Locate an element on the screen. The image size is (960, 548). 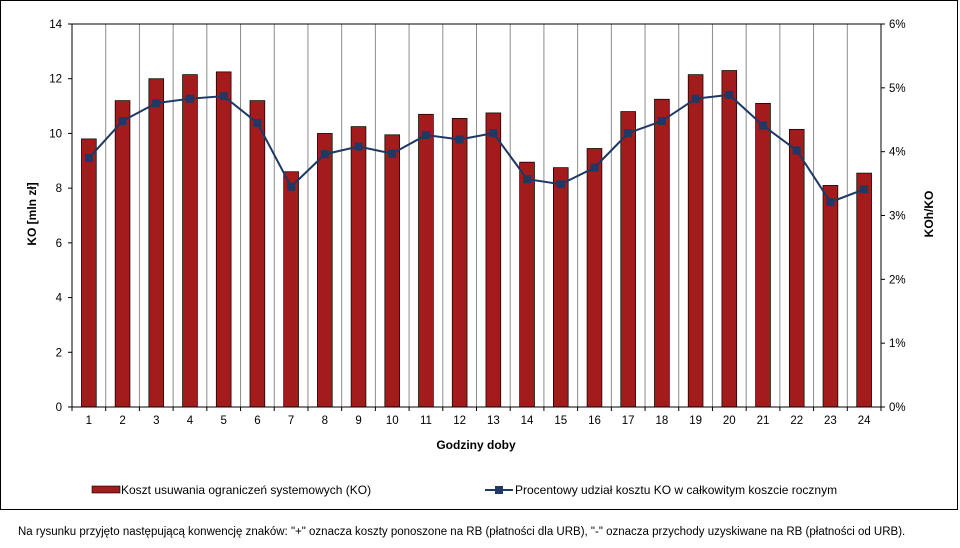
x-tick-label: 9 is located at coordinates (358, 421).